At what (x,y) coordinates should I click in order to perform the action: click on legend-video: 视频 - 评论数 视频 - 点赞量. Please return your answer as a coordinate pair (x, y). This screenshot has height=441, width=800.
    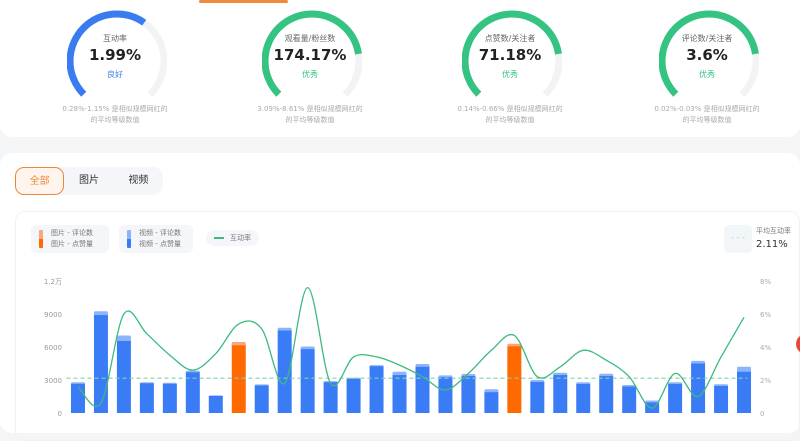
    Looking at the image, I should click on (156, 239).